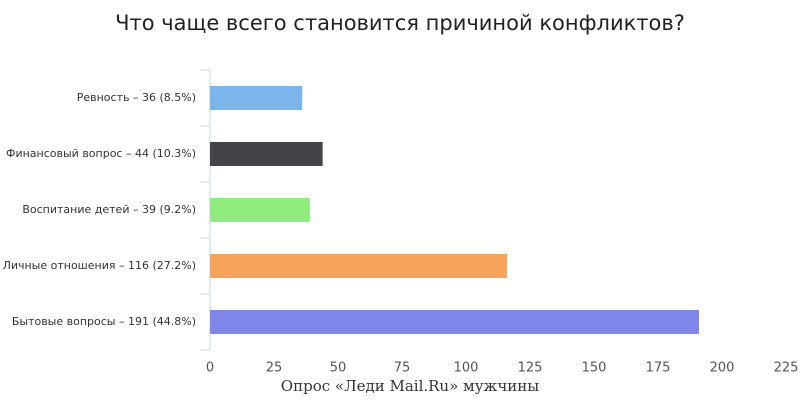  What do you see at coordinates (402, 368) in the screenshot?
I see `x-tick-label: 75` at bounding box center [402, 368].